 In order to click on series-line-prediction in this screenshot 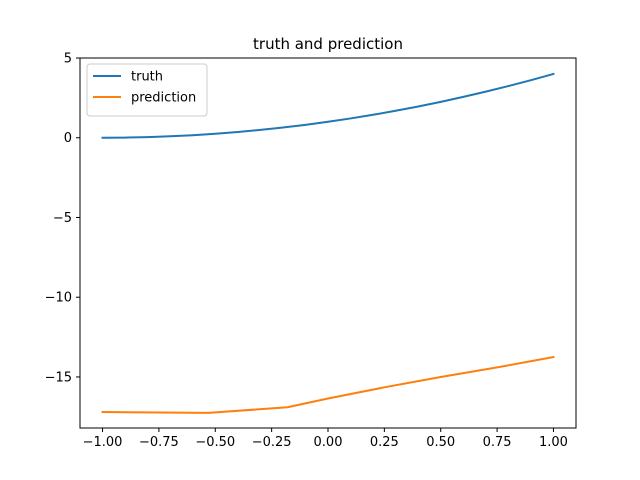, I will do `click(328, 384)`.